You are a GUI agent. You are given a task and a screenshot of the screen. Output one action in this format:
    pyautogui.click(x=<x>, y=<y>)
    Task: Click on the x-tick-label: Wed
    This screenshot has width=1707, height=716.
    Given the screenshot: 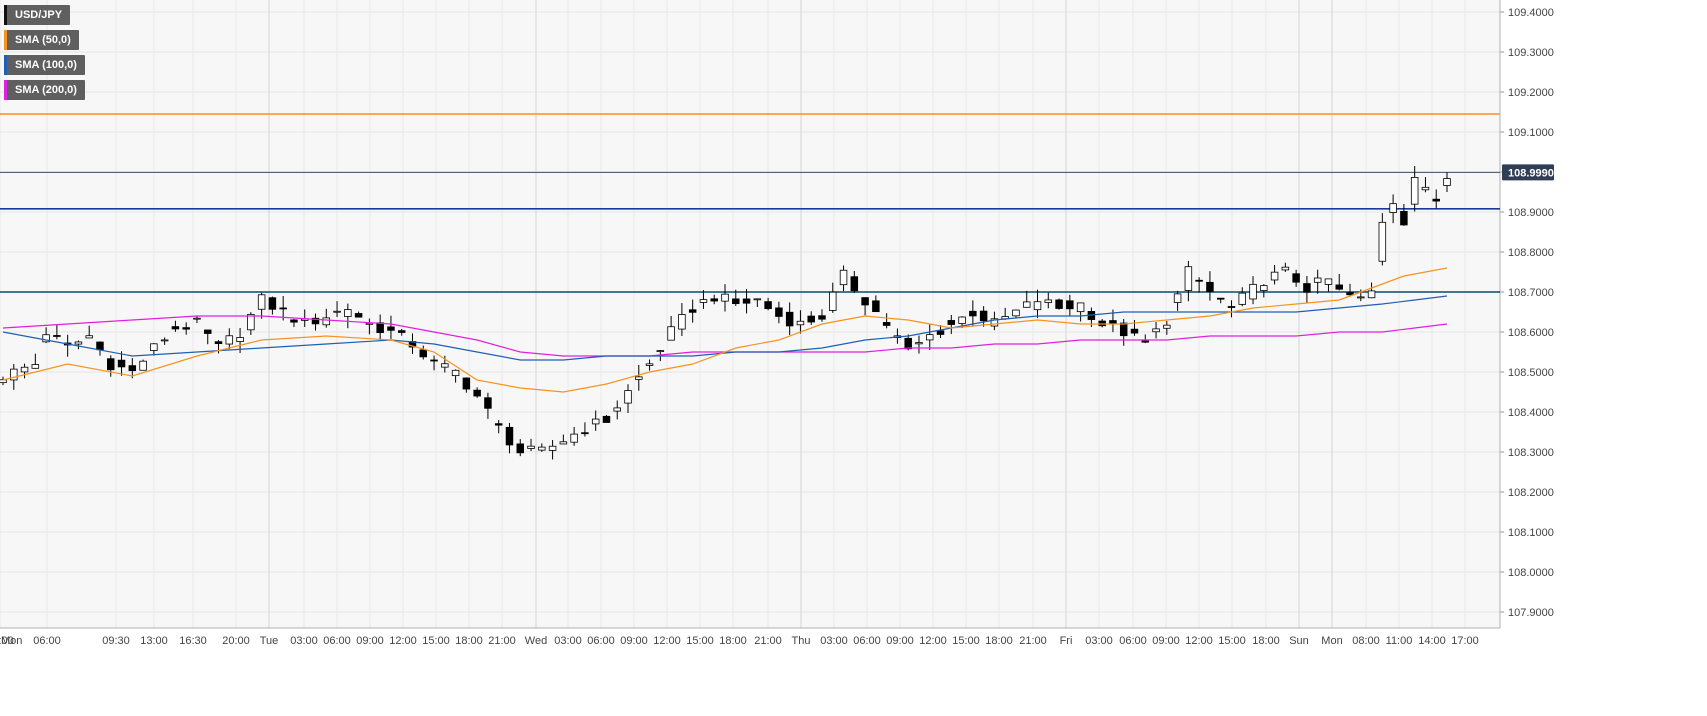 What is the action you would take?
    pyautogui.click(x=536, y=641)
    